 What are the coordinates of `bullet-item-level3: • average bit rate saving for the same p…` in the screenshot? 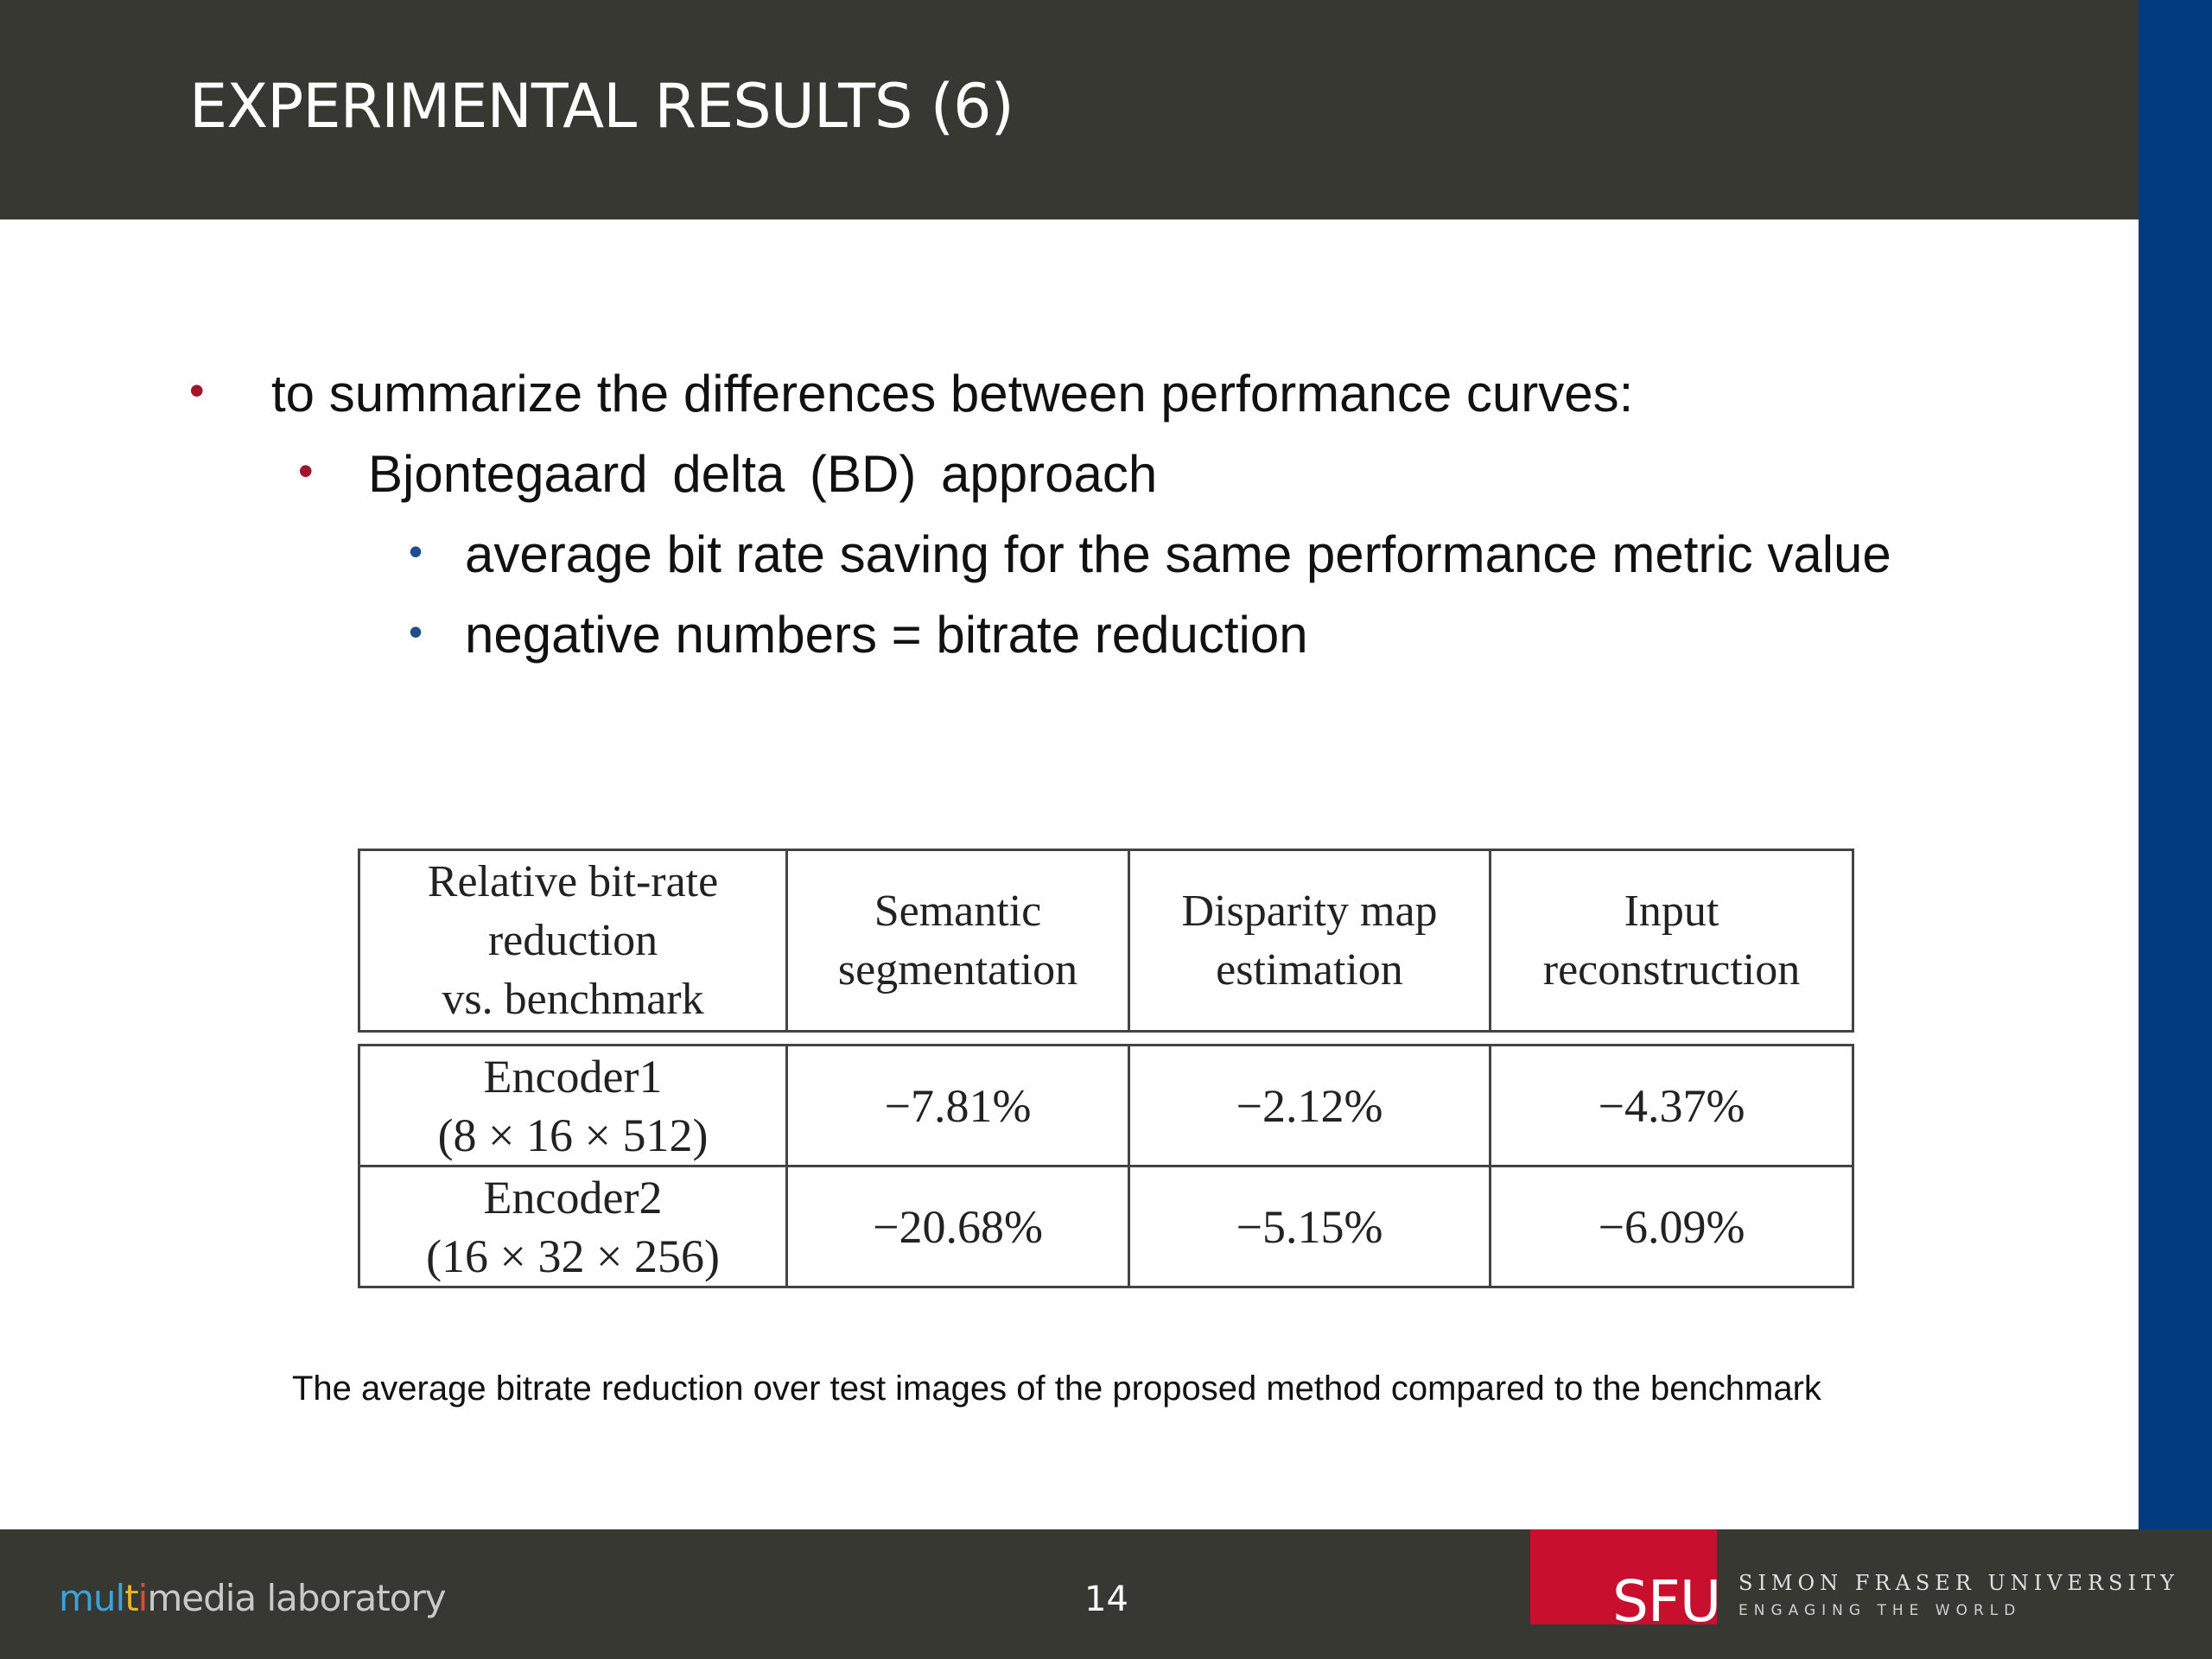 It's located at (1150, 554).